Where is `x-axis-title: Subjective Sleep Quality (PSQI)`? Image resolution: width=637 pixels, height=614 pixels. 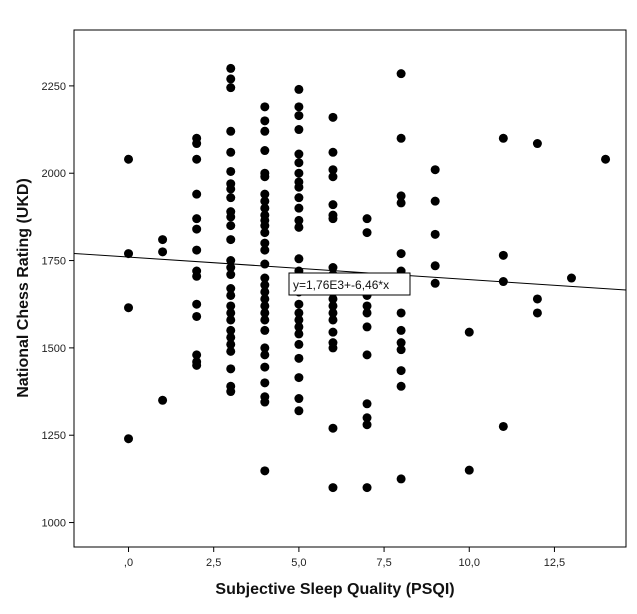 x-axis-title: Subjective Sleep Quality (PSQI) is located at coordinates (334, 589).